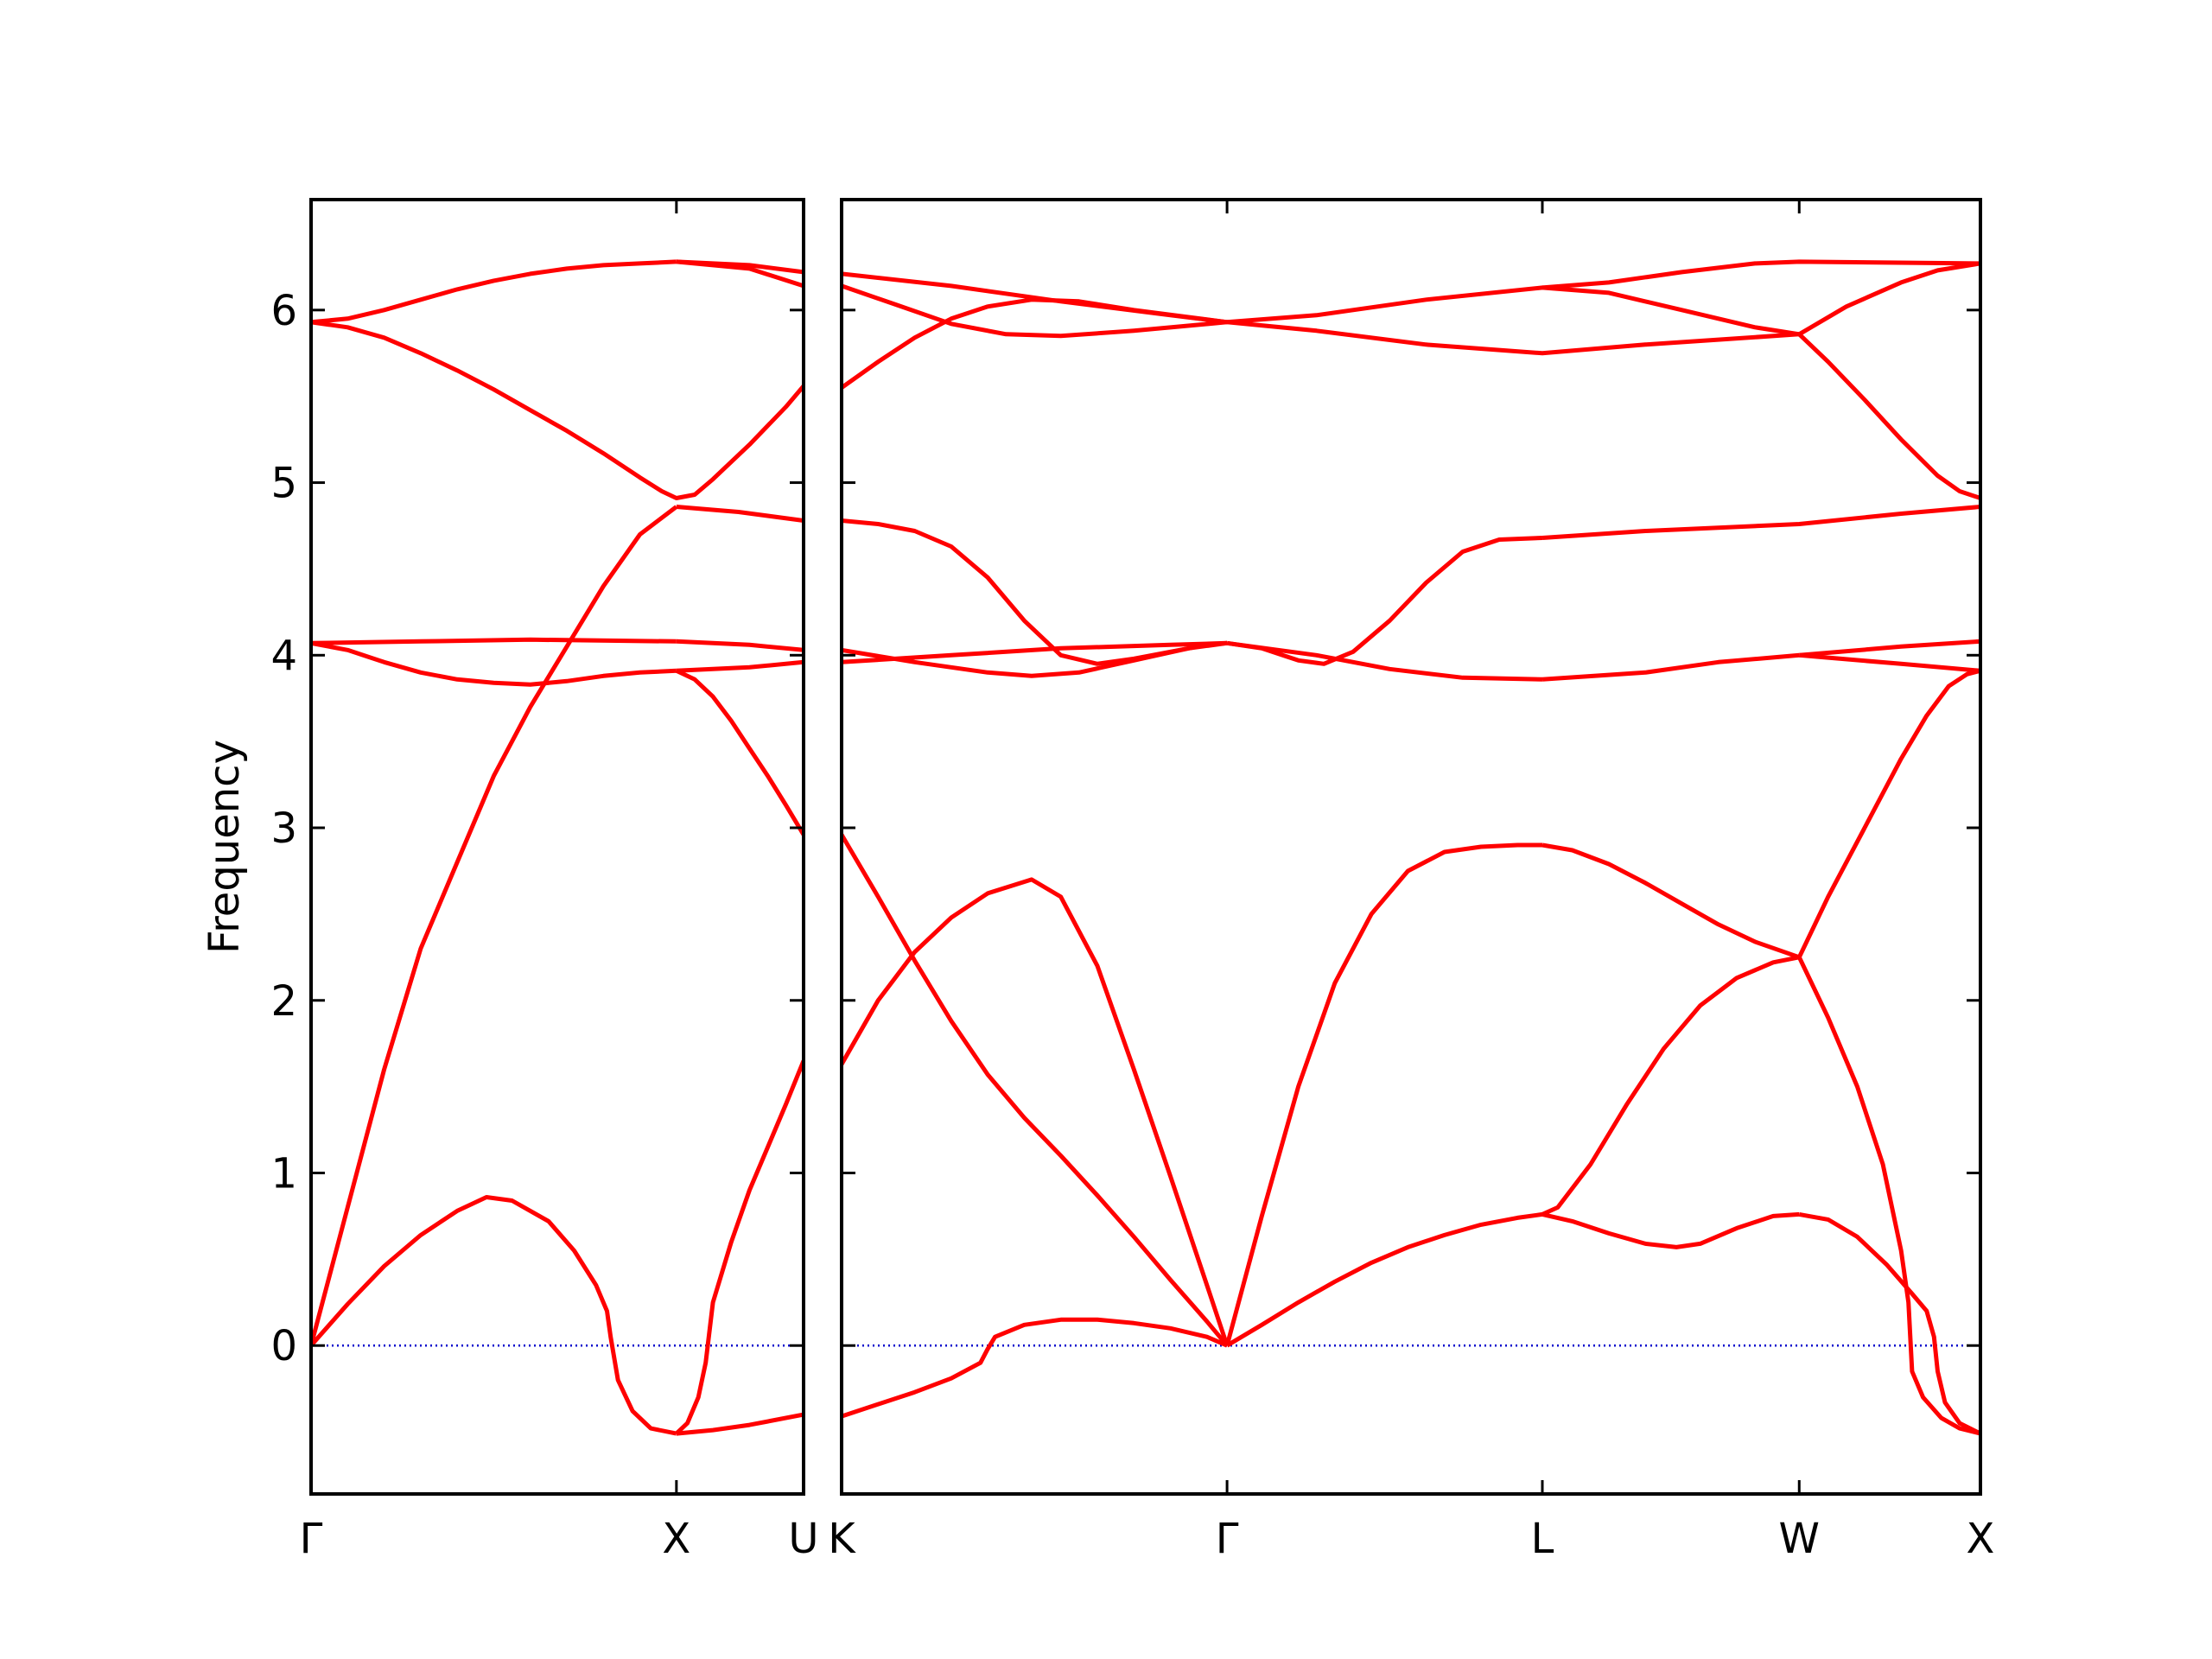  What do you see at coordinates (1542, 1539) in the screenshot?
I see `x-tick-label: L` at bounding box center [1542, 1539].